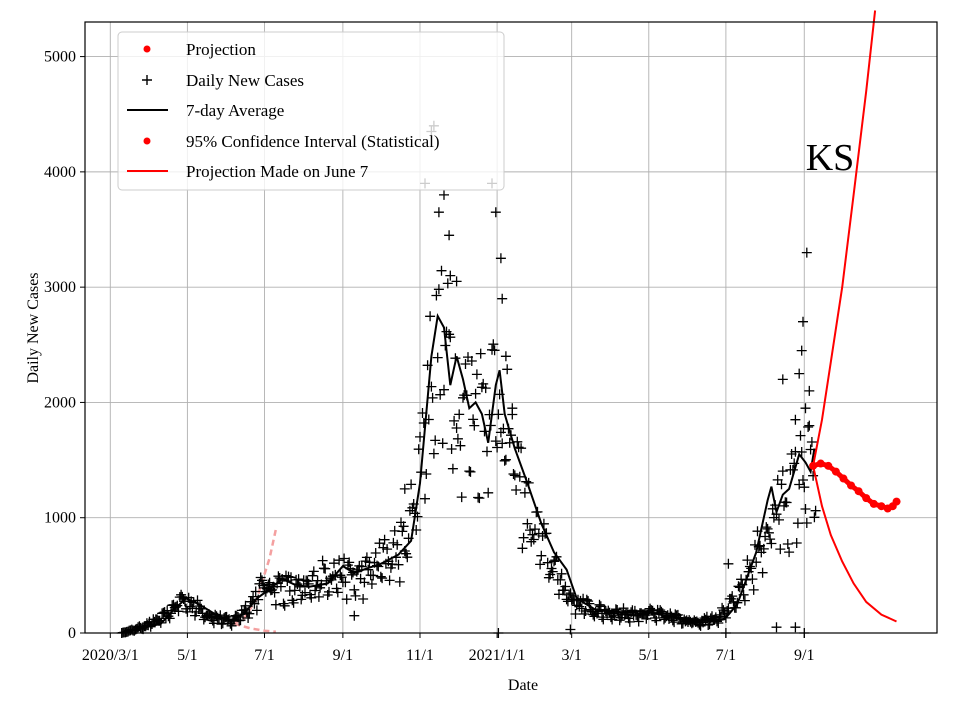  Describe the element at coordinates (497, 655) in the screenshot. I see `x-tick-label: 2021/1/1` at that location.